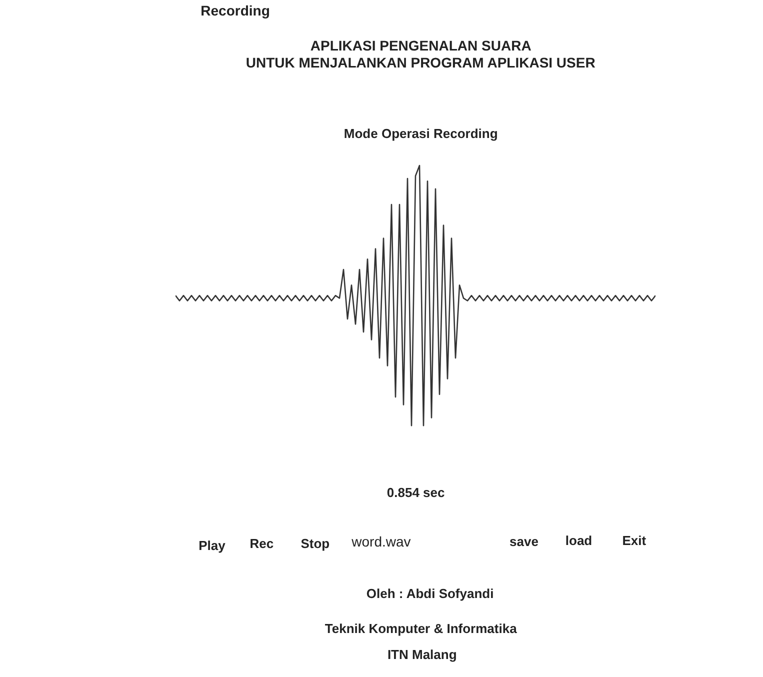  I want to click on text: Exit, so click(634, 540).